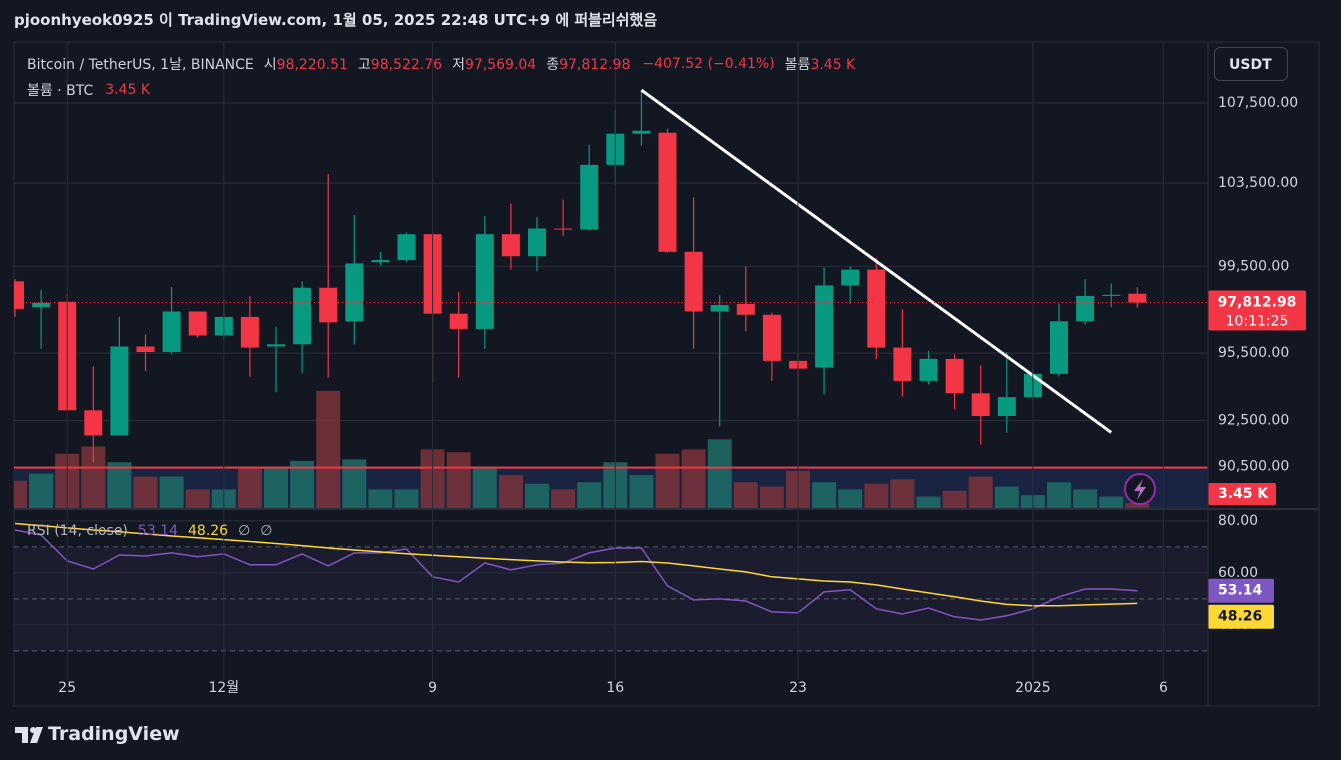 The width and height of the screenshot is (1341, 760). I want to click on legend-key: 저, so click(458, 65).